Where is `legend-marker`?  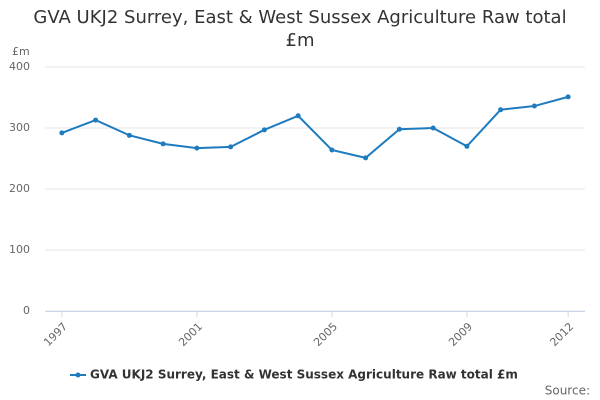
legend-marker is located at coordinates (78, 375).